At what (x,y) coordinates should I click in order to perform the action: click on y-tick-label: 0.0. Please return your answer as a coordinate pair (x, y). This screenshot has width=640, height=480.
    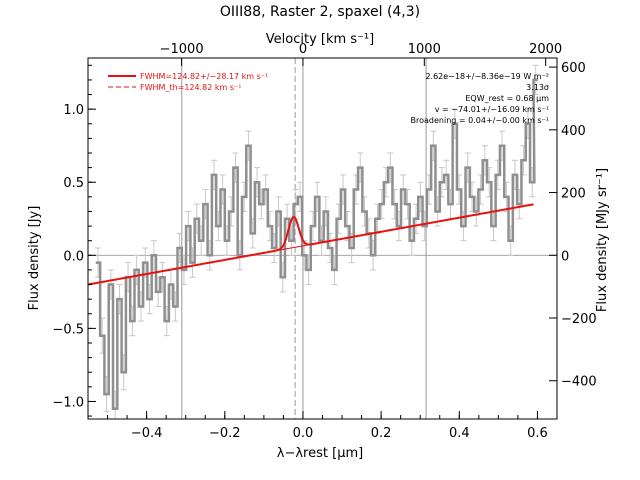
    Looking at the image, I should click on (73, 256).